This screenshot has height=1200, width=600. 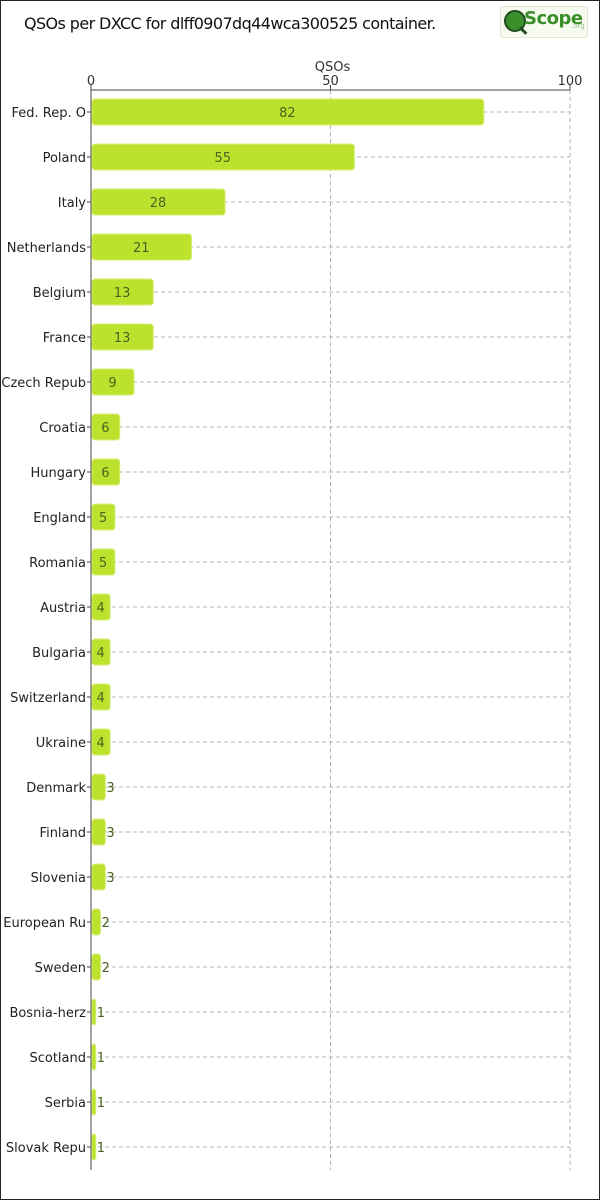 What do you see at coordinates (58, 473) in the screenshot?
I see `category-label: Hungary` at bounding box center [58, 473].